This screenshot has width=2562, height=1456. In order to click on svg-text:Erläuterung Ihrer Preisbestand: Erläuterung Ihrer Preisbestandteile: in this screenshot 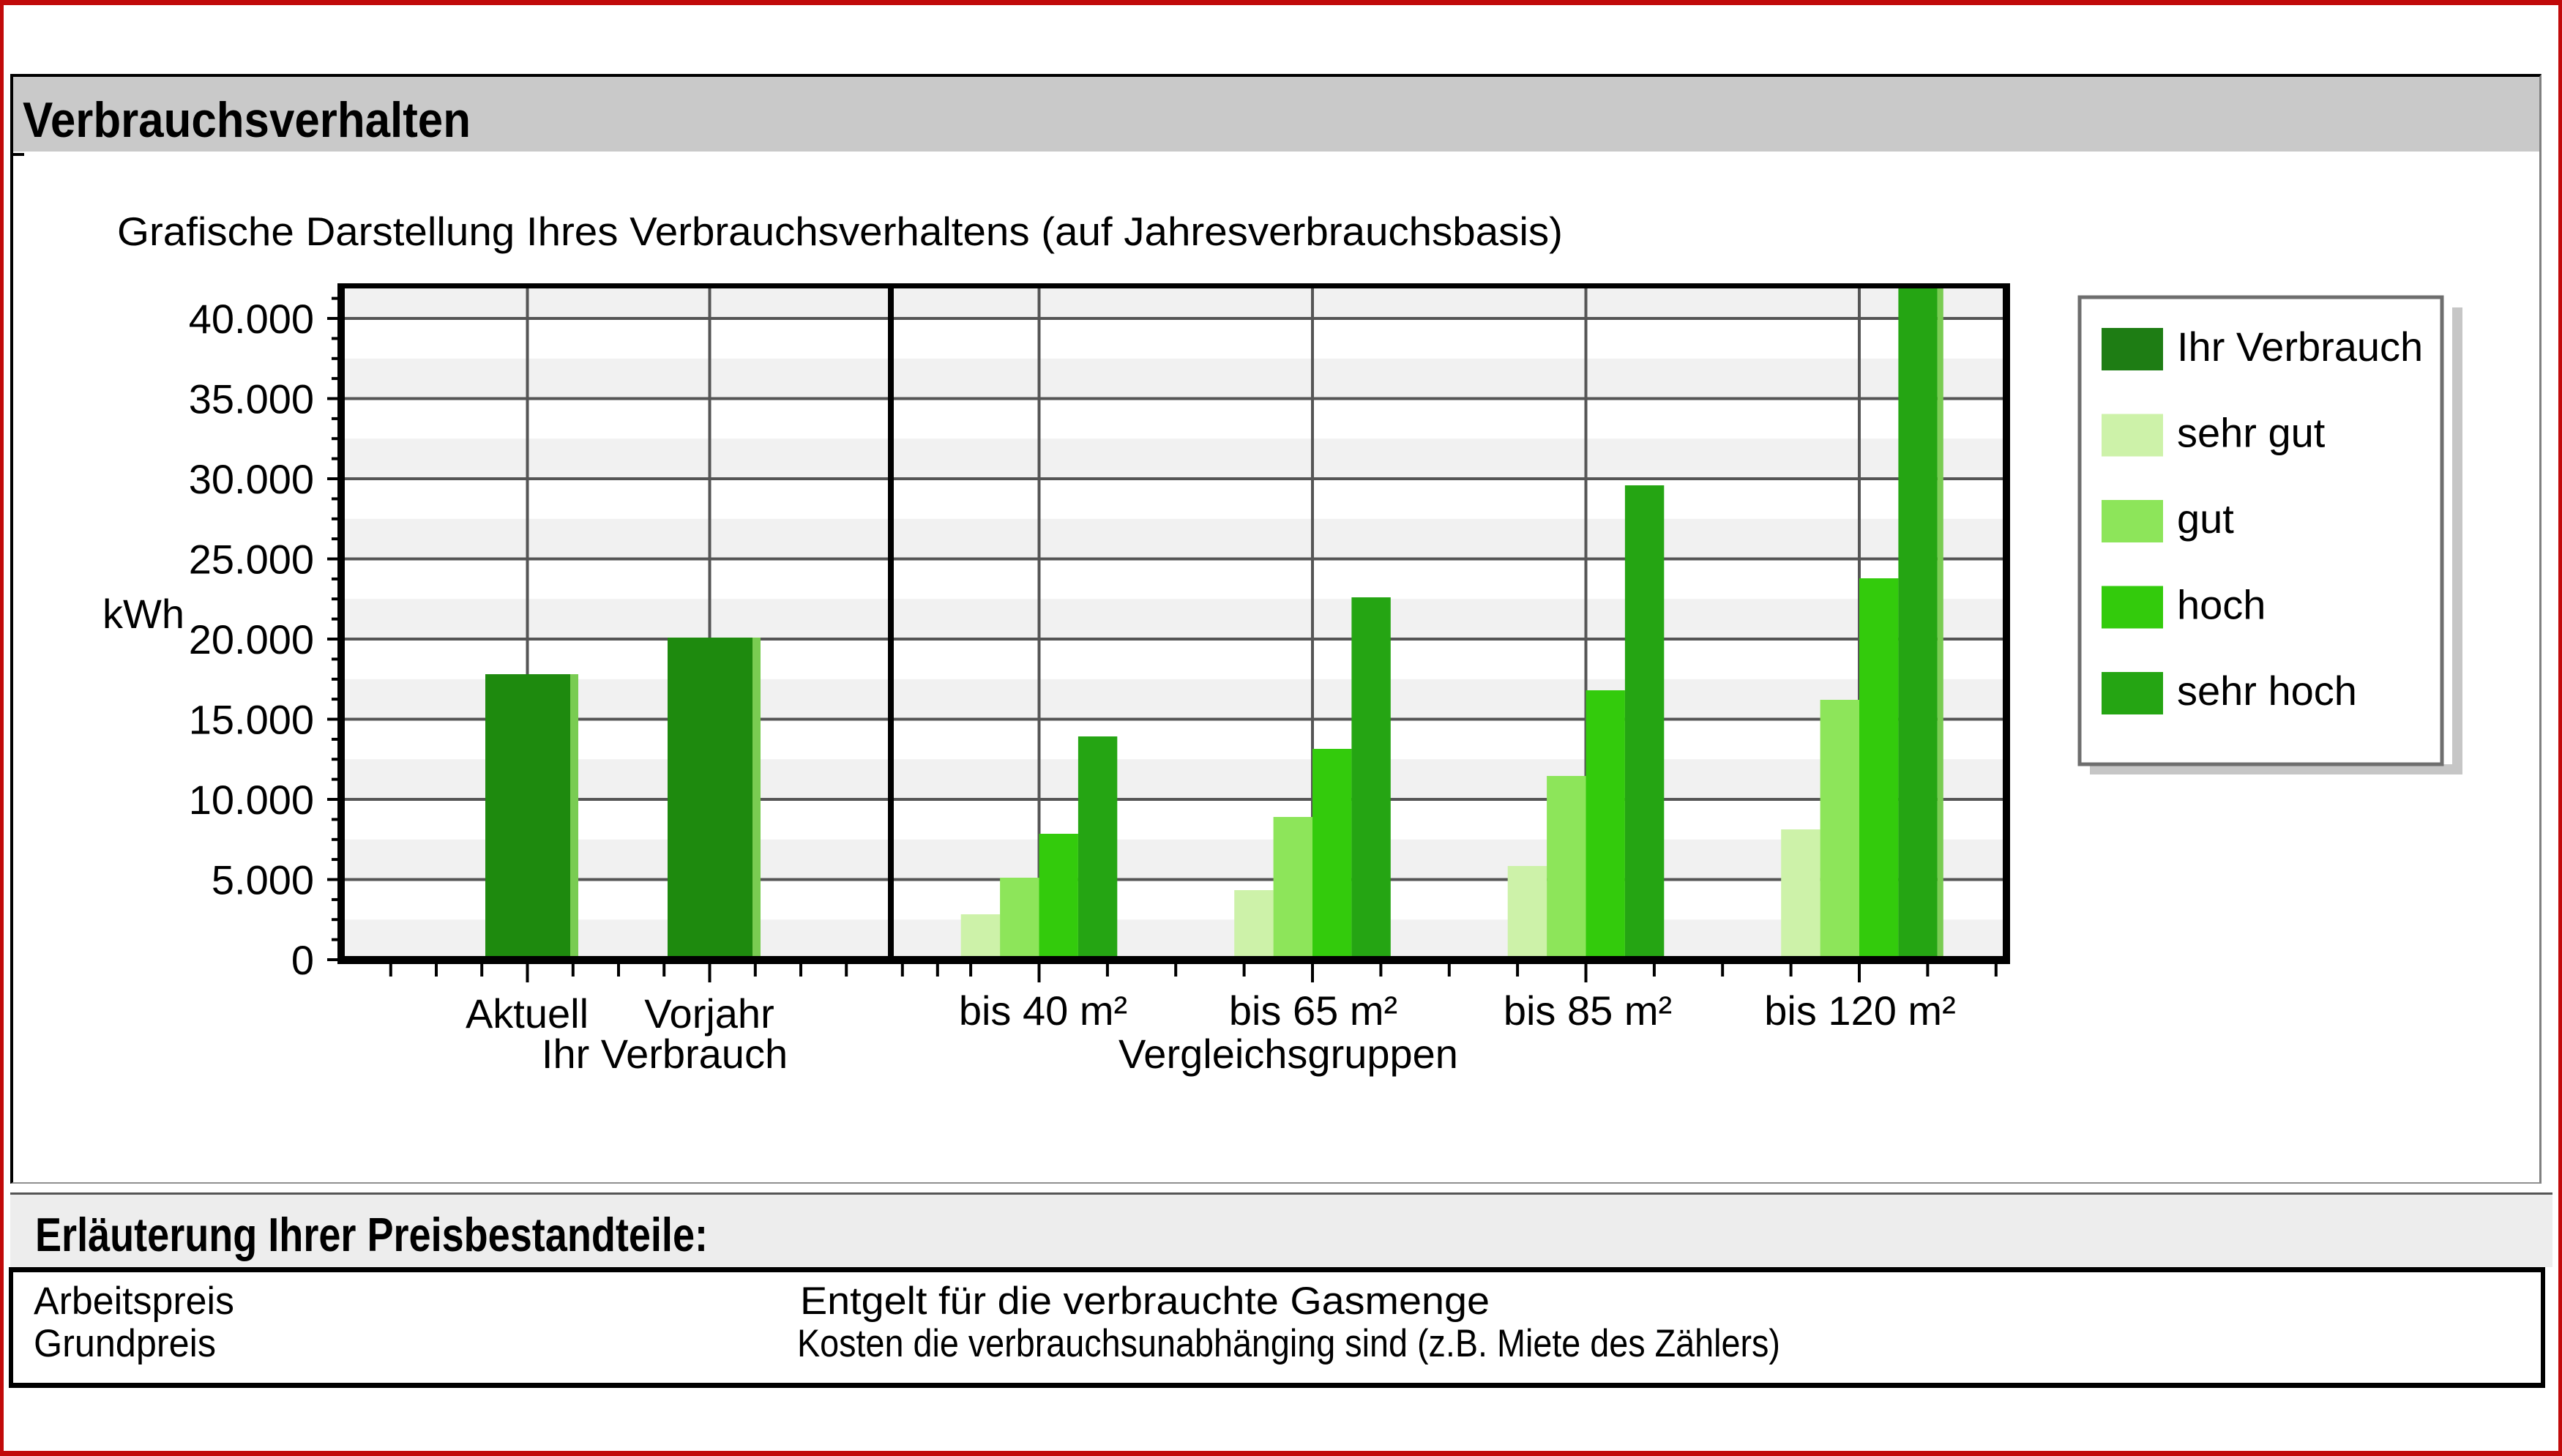, I will do `click(371, 1234)`.